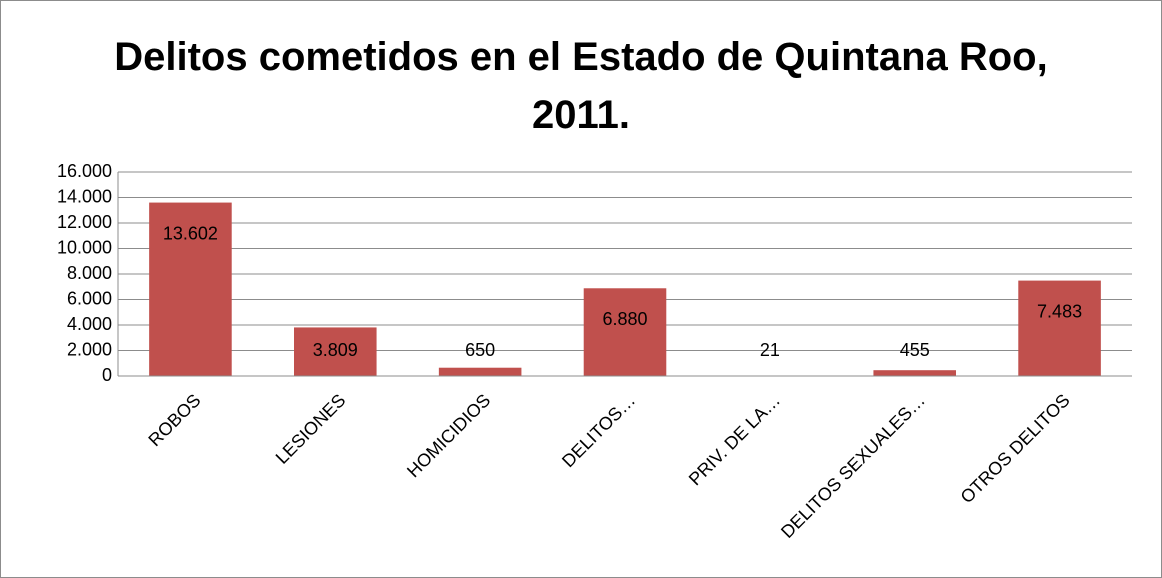 This screenshot has width=1162, height=578. What do you see at coordinates (89, 273) in the screenshot?
I see `y-tick-label: 8.000` at bounding box center [89, 273].